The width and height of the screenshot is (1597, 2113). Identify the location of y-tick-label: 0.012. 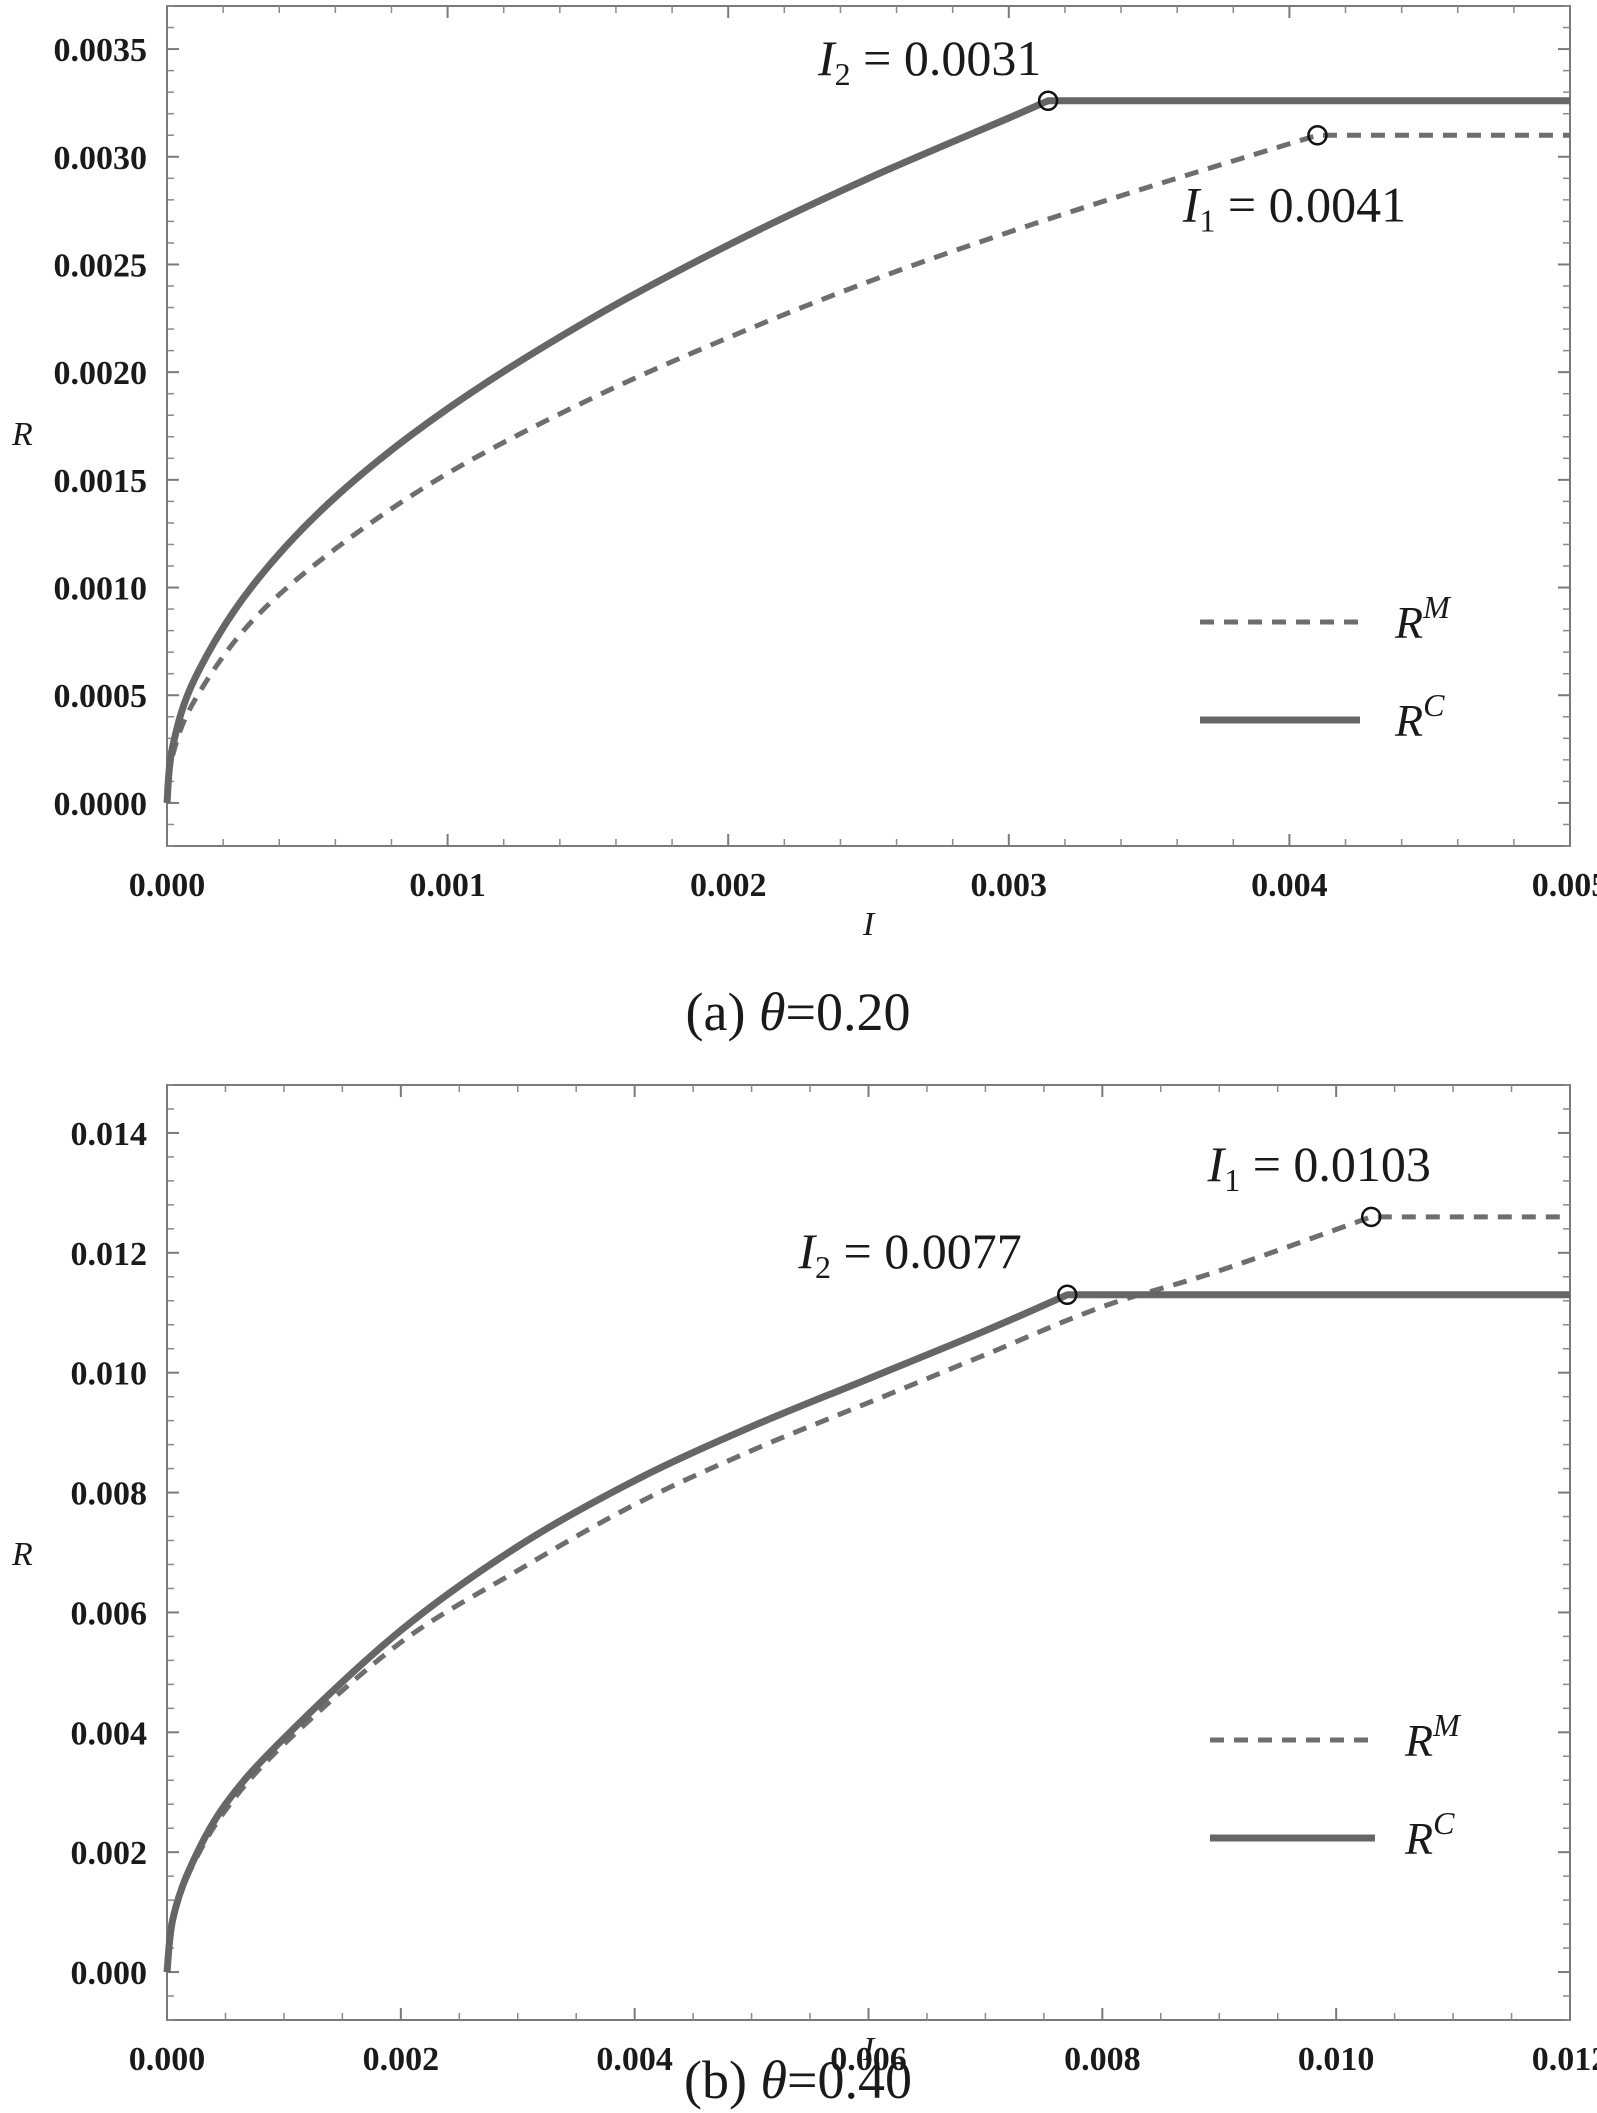
(109, 1254).